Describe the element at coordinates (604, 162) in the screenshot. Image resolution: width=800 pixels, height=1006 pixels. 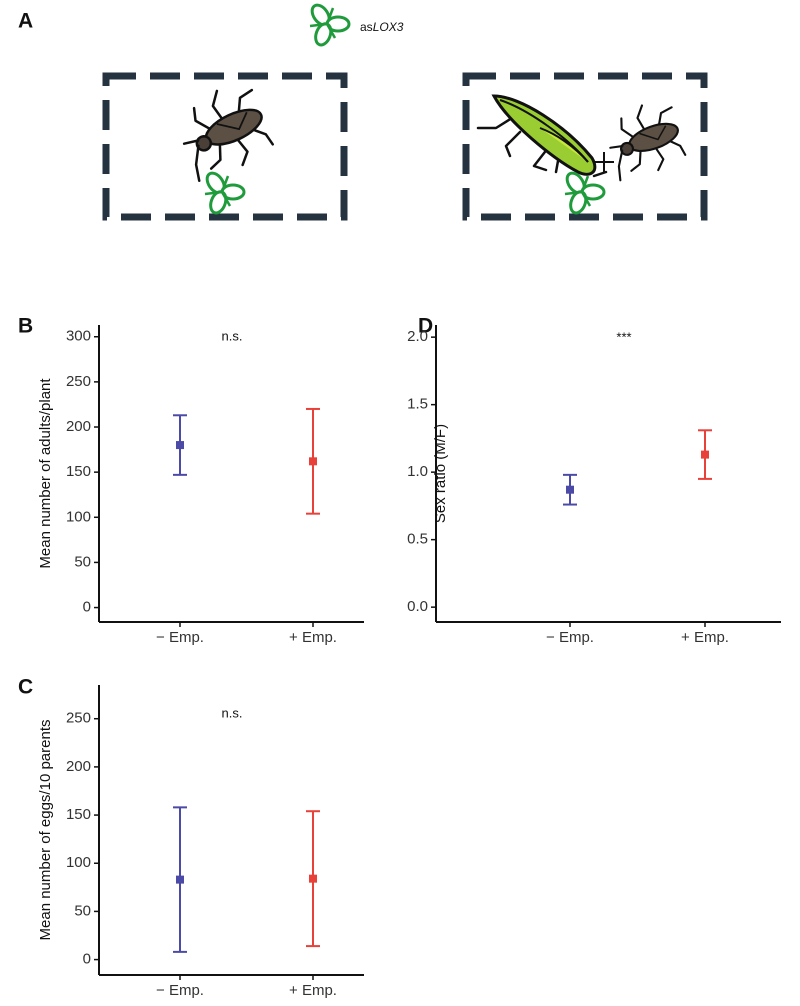
I see `plus-sign` at that location.